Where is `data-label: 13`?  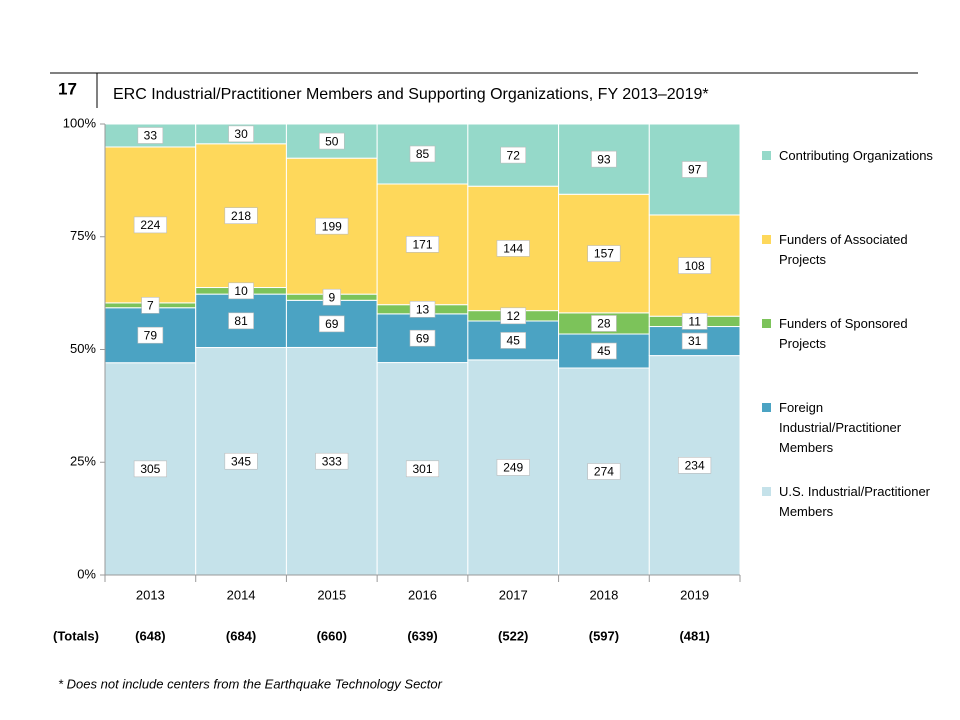
data-label: 13 is located at coordinates (423, 309).